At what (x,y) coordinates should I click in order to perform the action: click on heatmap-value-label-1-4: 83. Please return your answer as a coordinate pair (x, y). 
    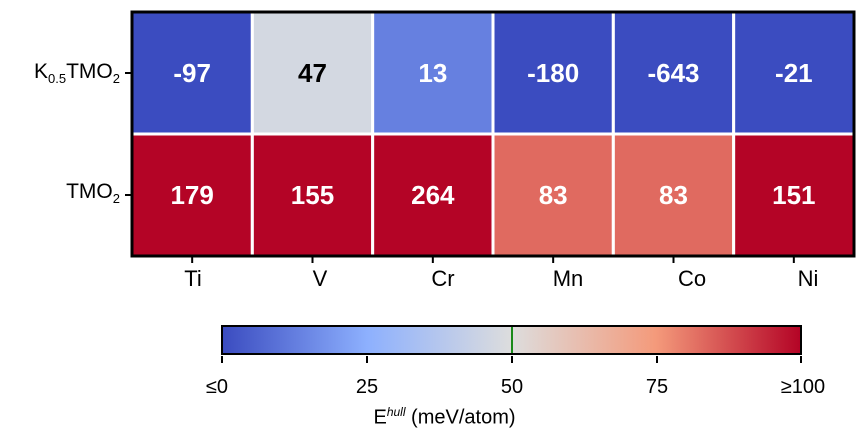
    Looking at the image, I should click on (673, 195).